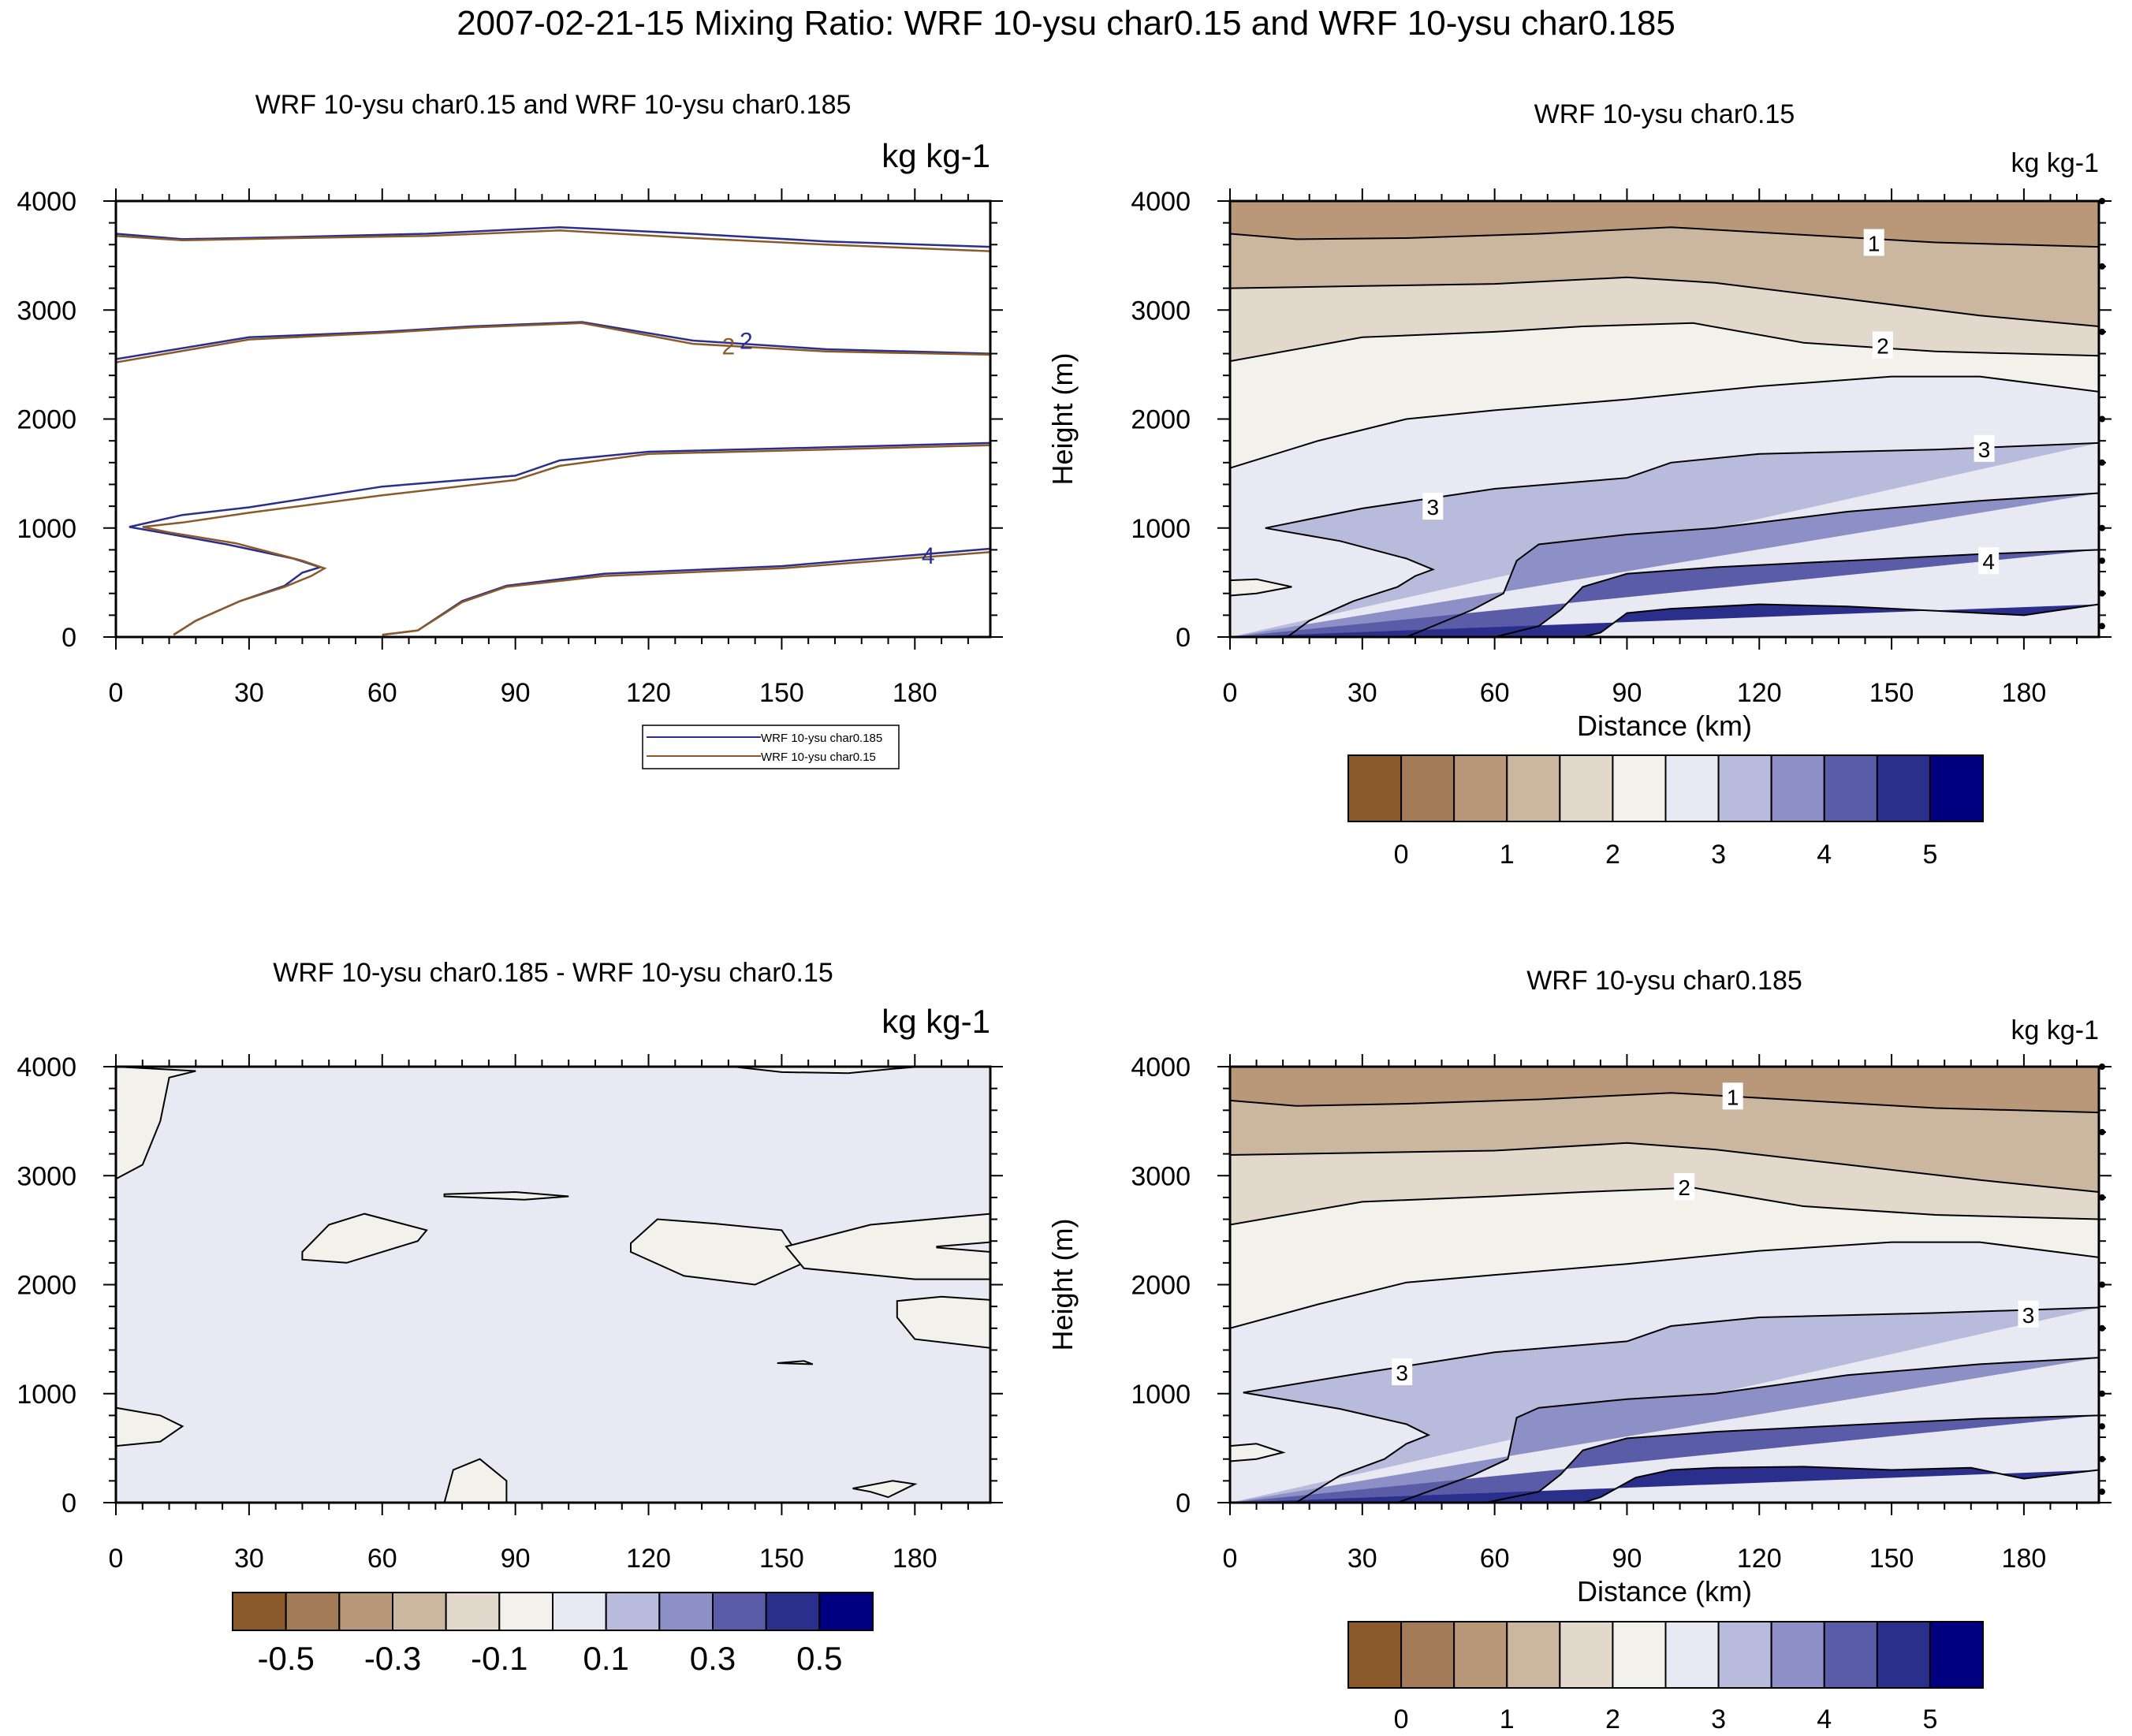 The height and width of the screenshot is (1736, 2132). What do you see at coordinates (1664, 1285) in the screenshot?
I see `plot-area: 1 2 3 3` at bounding box center [1664, 1285].